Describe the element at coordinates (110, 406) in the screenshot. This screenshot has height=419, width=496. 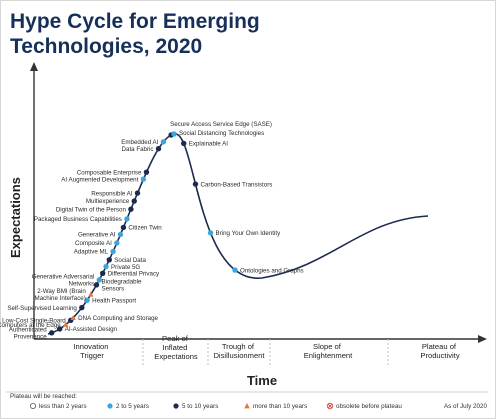
I see `legend-marker-2-to-5-years` at that location.